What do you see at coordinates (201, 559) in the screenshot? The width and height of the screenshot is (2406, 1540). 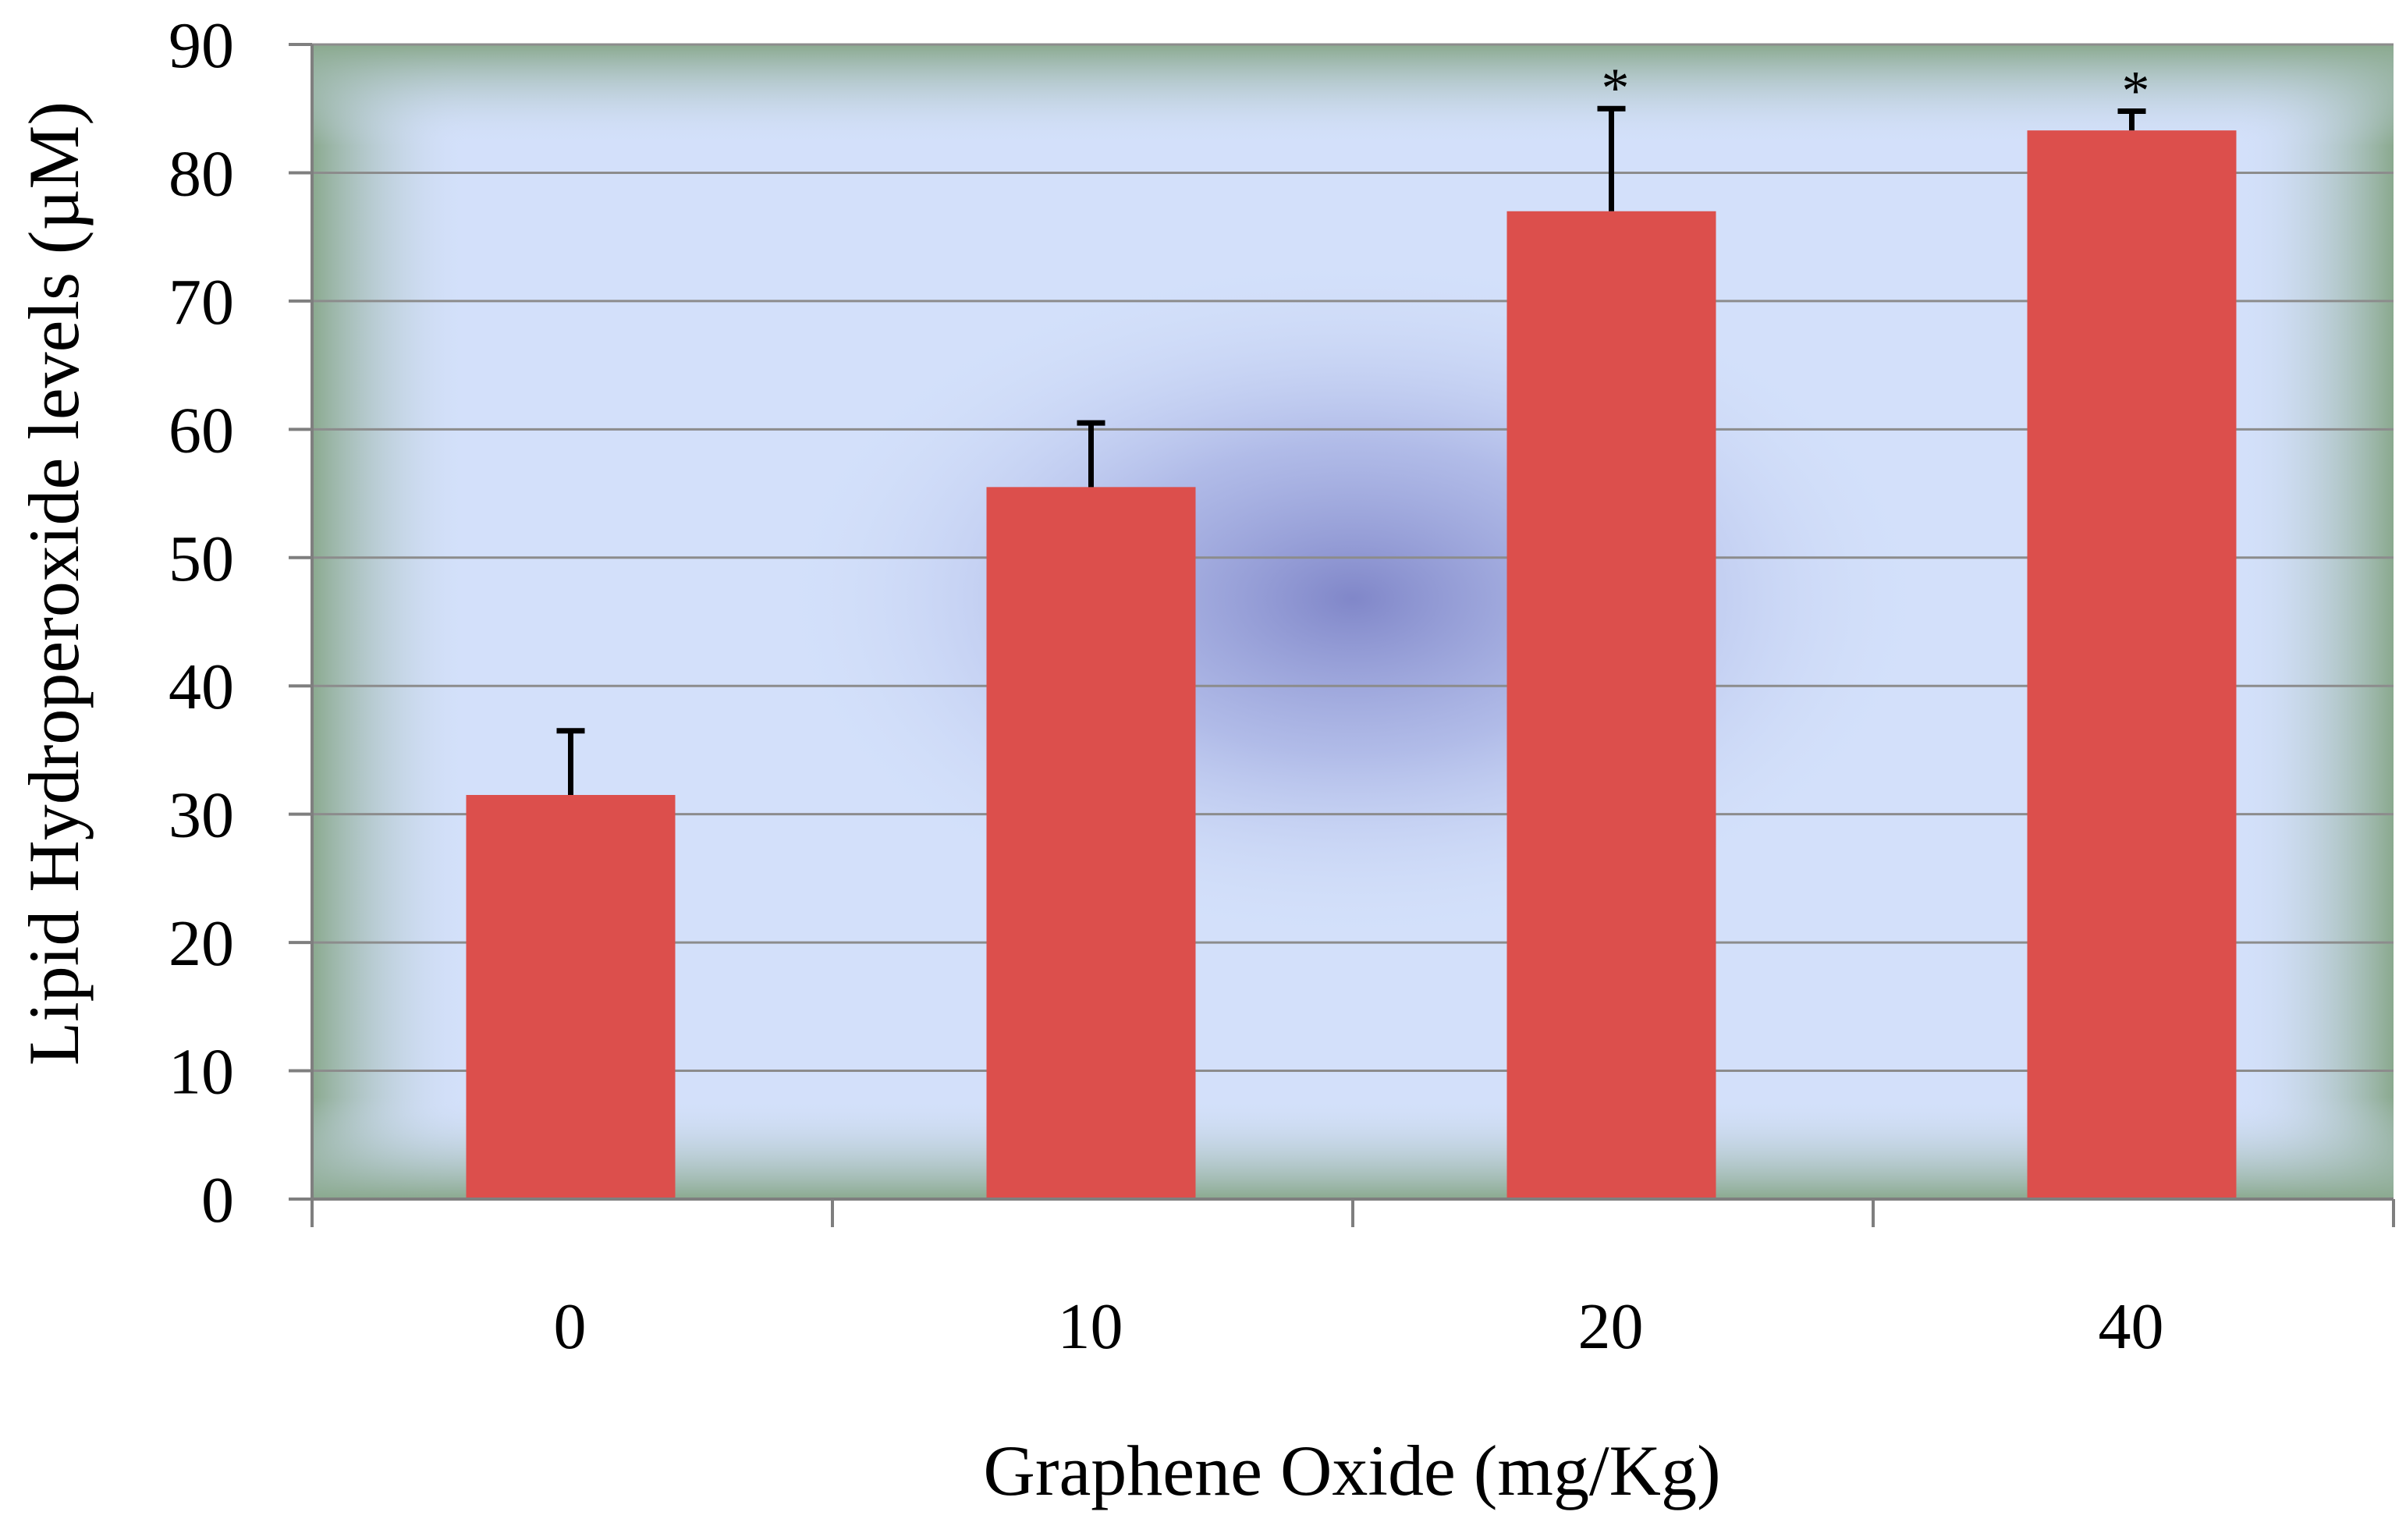 I see `y-tick-label: 50` at bounding box center [201, 559].